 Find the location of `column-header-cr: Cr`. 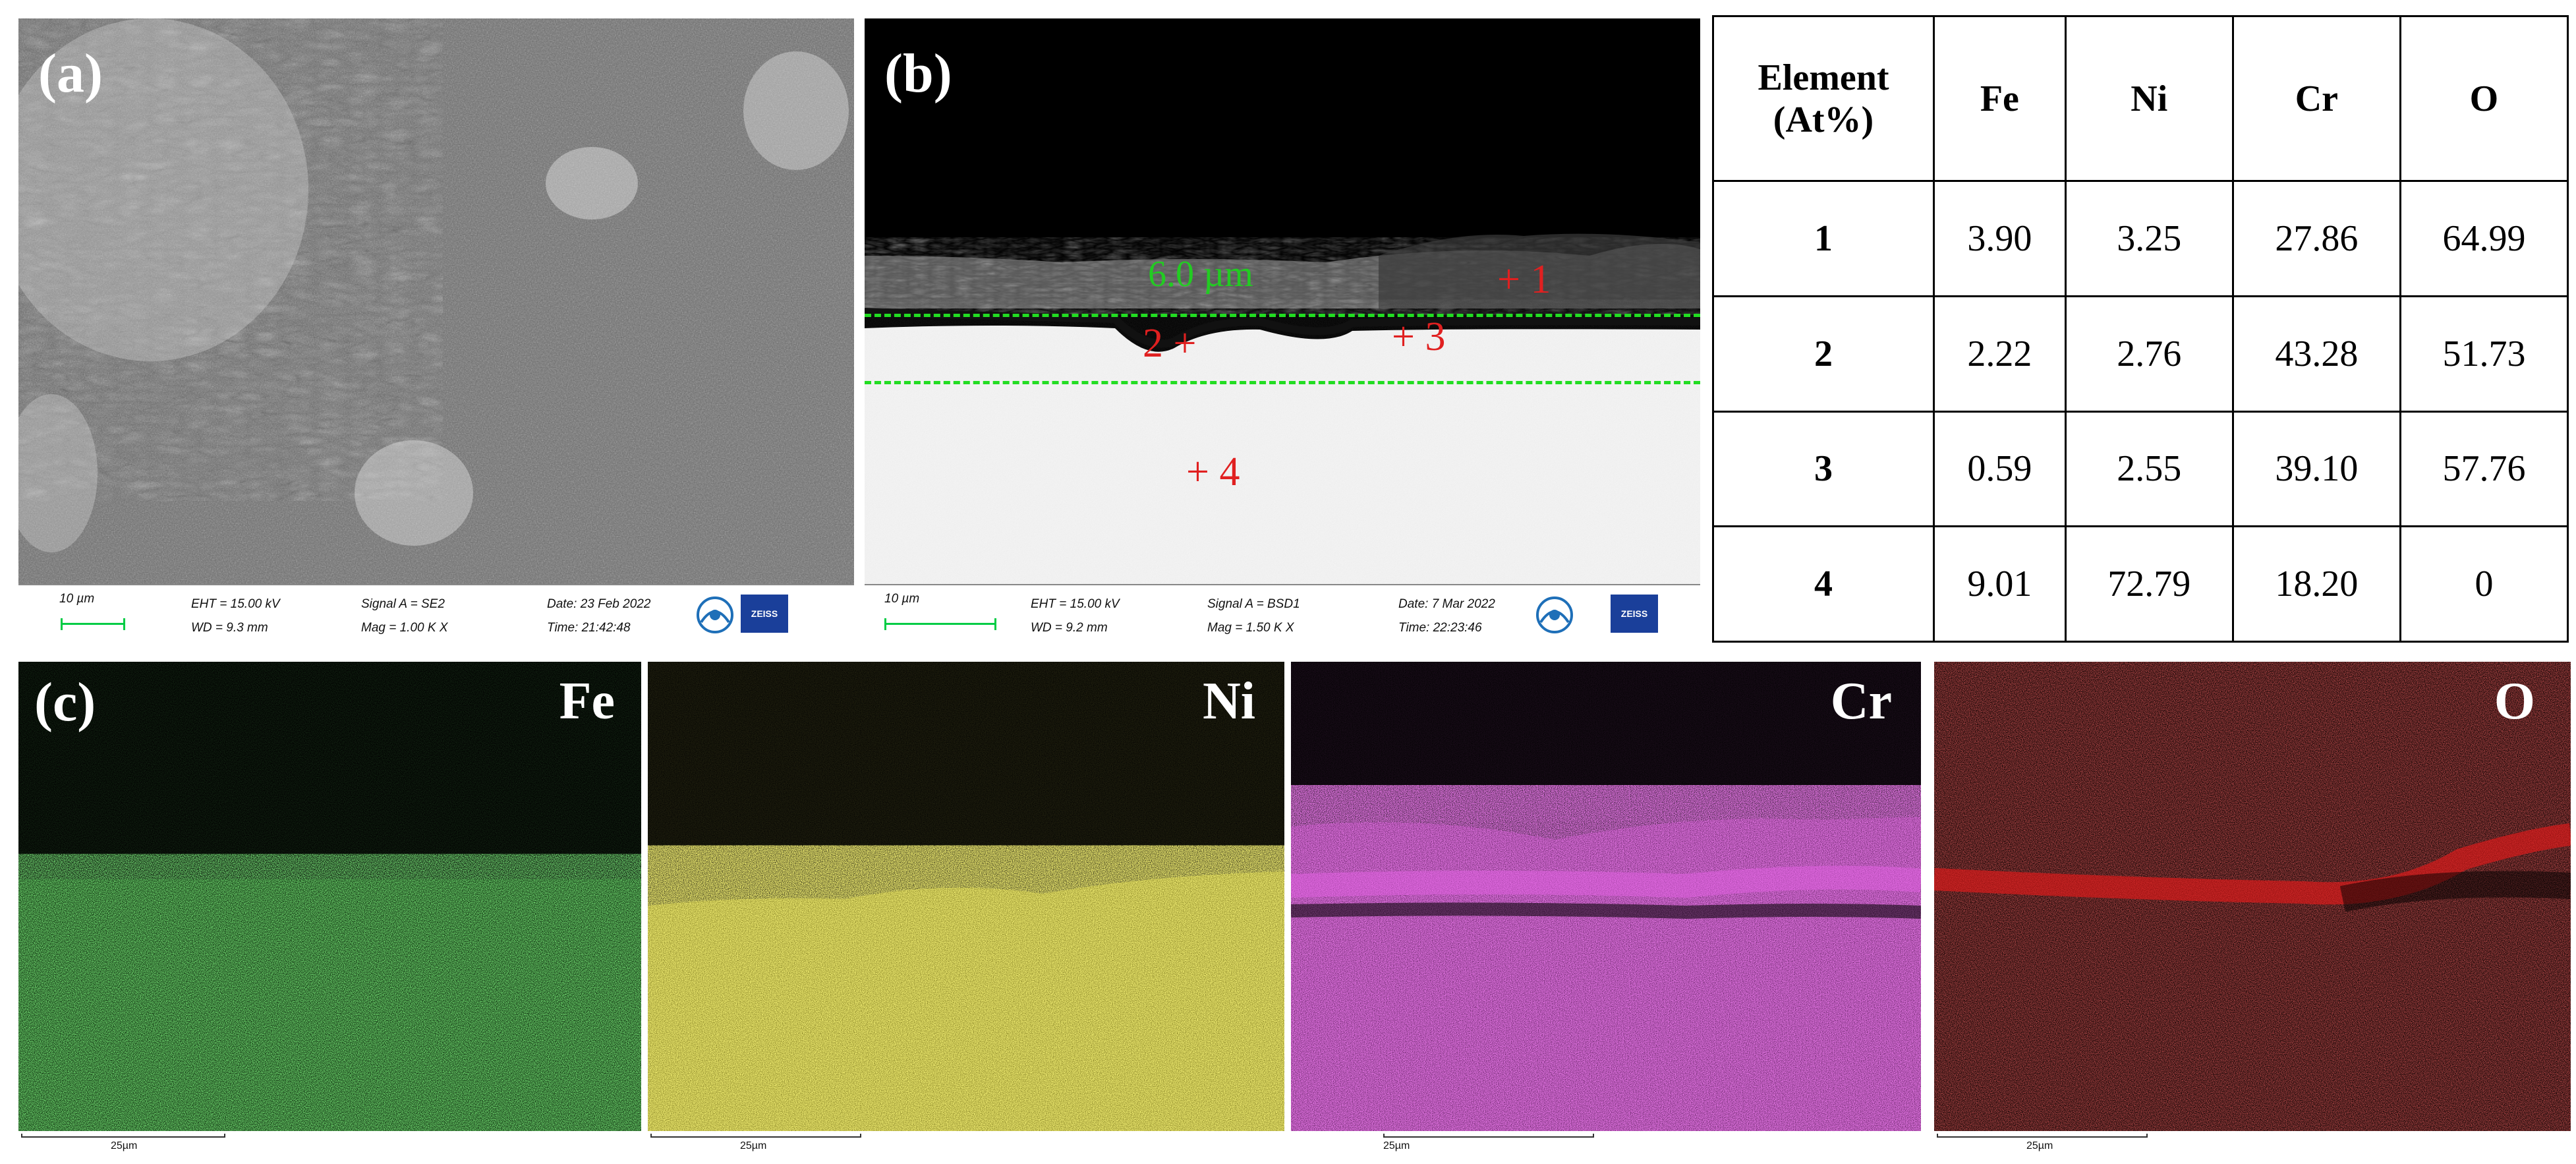

column-header-cr: Cr is located at coordinates (2316, 98).